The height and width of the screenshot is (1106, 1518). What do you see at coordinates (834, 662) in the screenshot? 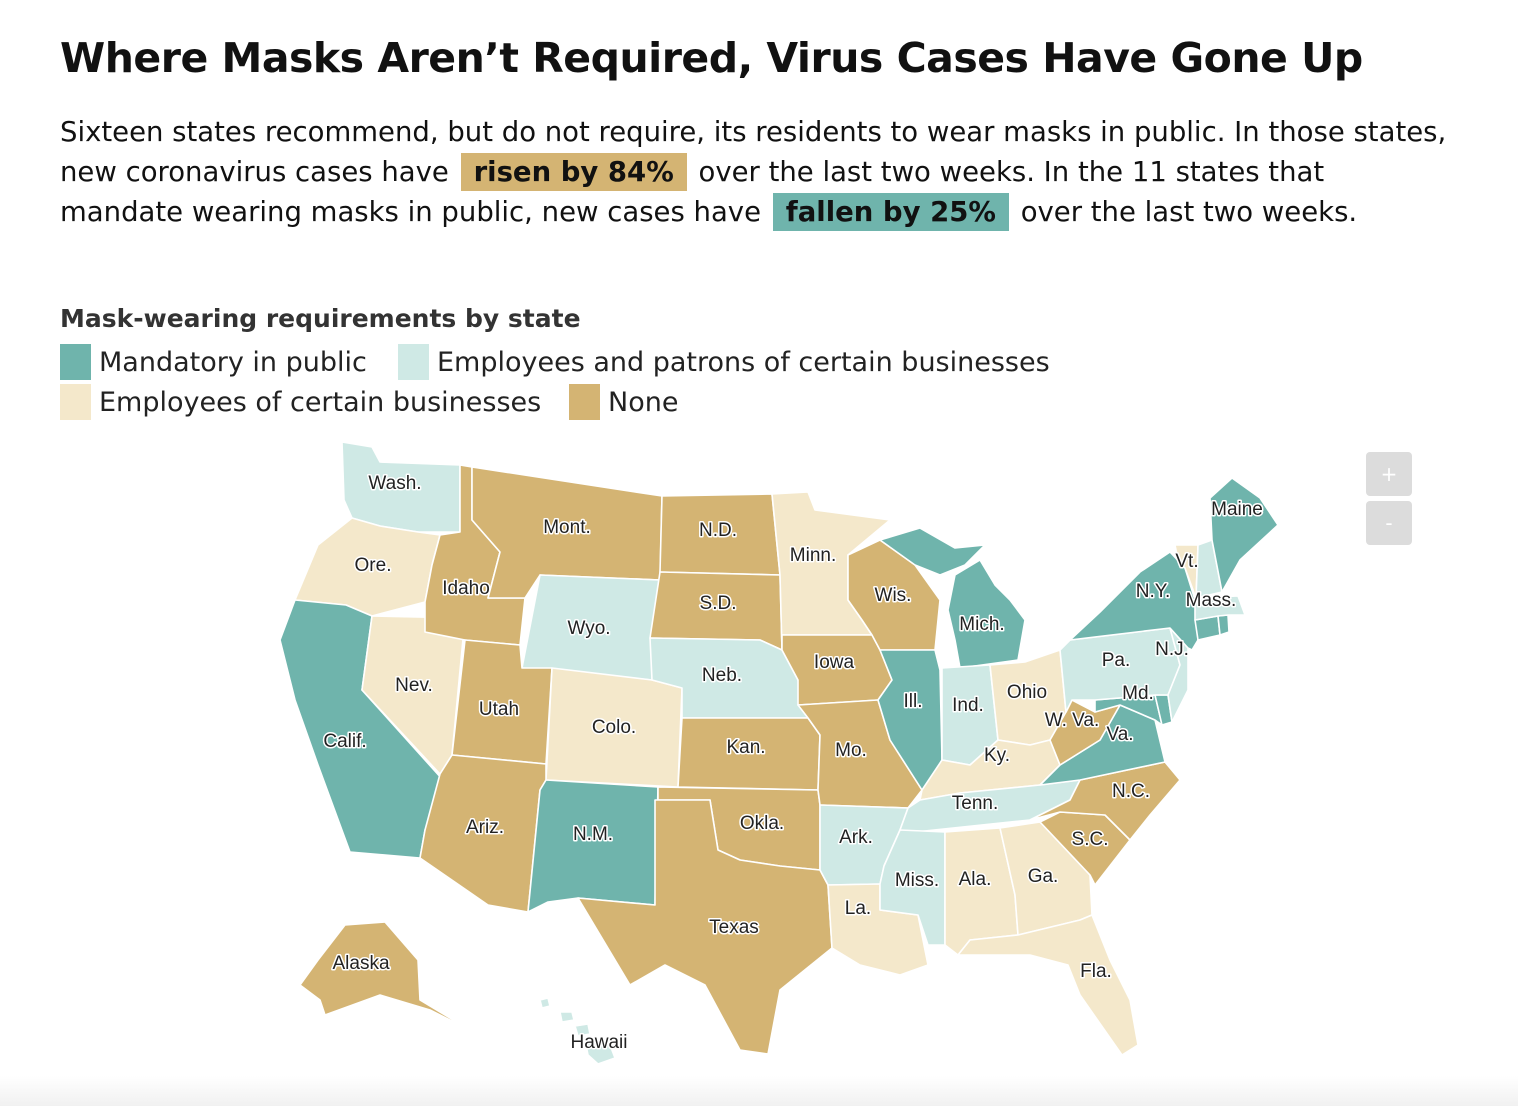
I see `label-ia: Iowa` at bounding box center [834, 662].